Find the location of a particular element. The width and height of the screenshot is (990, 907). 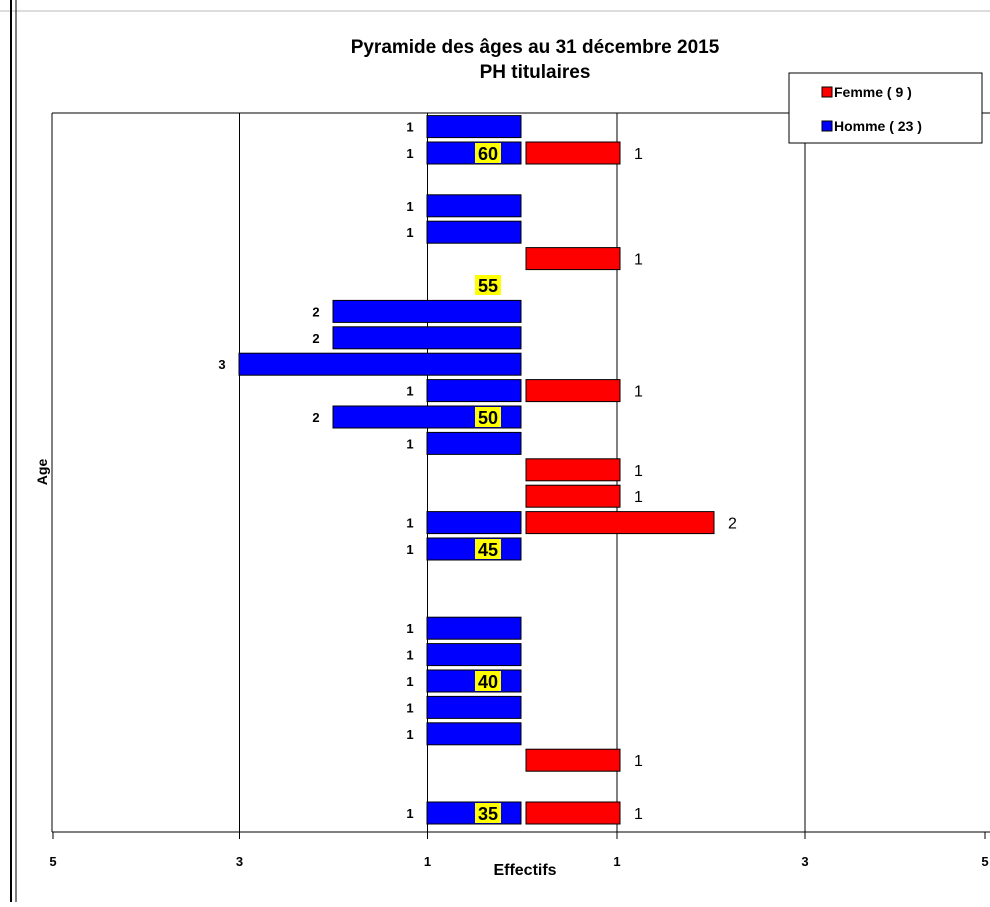

x-axis: 5 3 1 1 3 5 is located at coordinates (519, 850).